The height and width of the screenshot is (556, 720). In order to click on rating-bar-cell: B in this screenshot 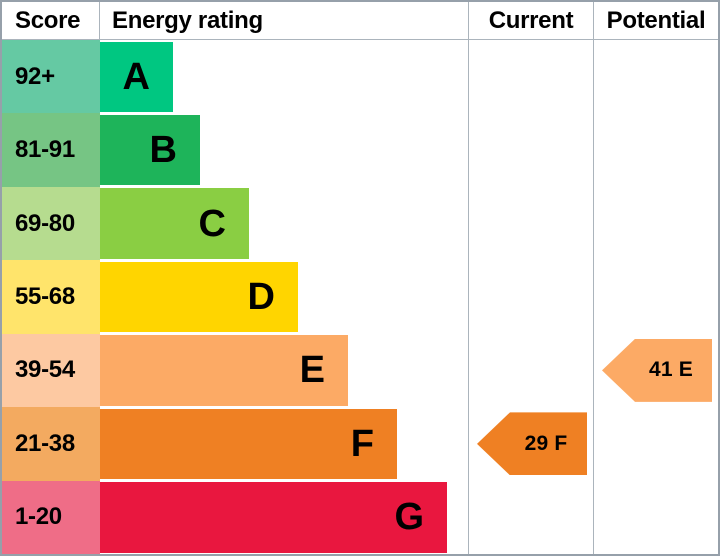, I will do `click(284, 150)`.